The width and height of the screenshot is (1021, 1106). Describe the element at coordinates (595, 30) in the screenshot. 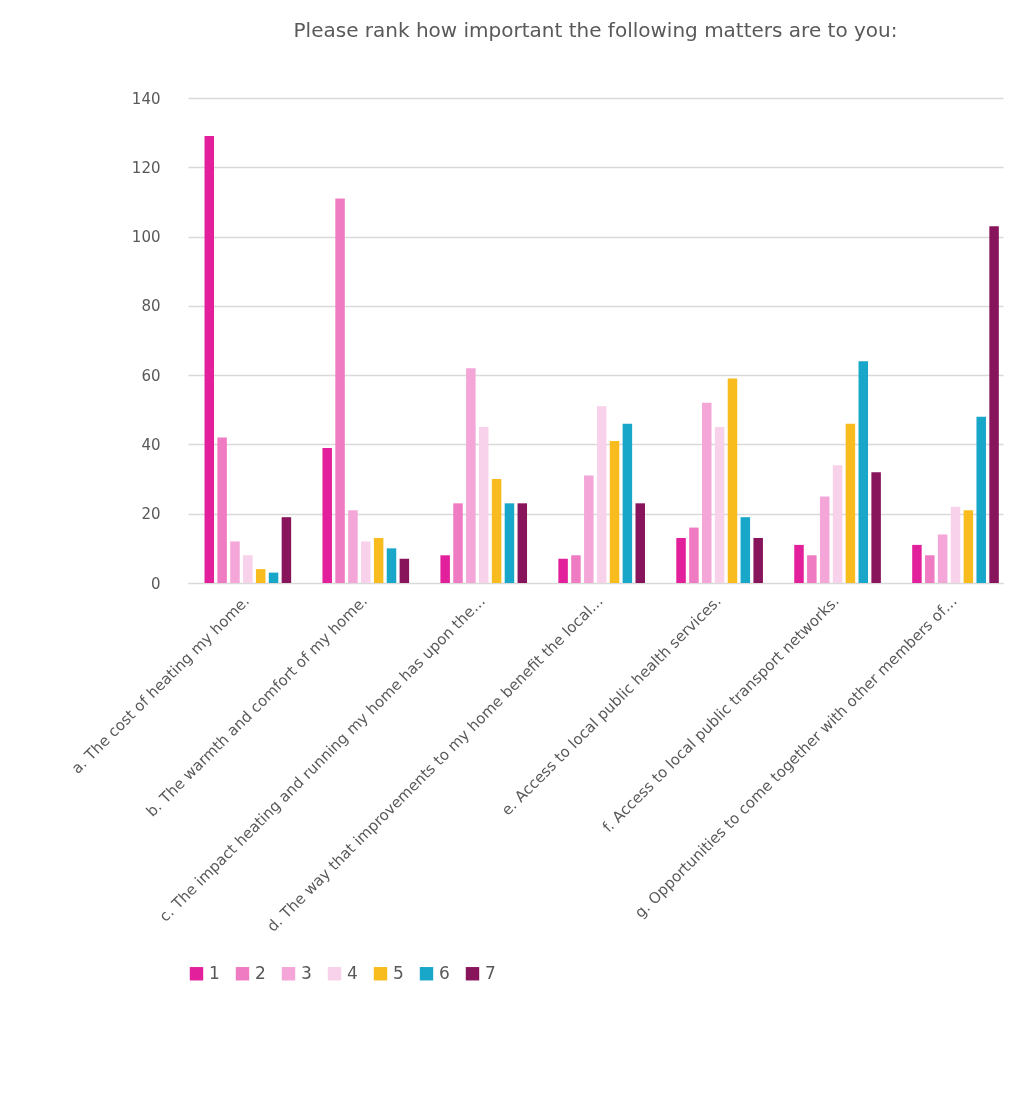

I see `chart-title: Please rank how important the following matters are to you:` at that location.